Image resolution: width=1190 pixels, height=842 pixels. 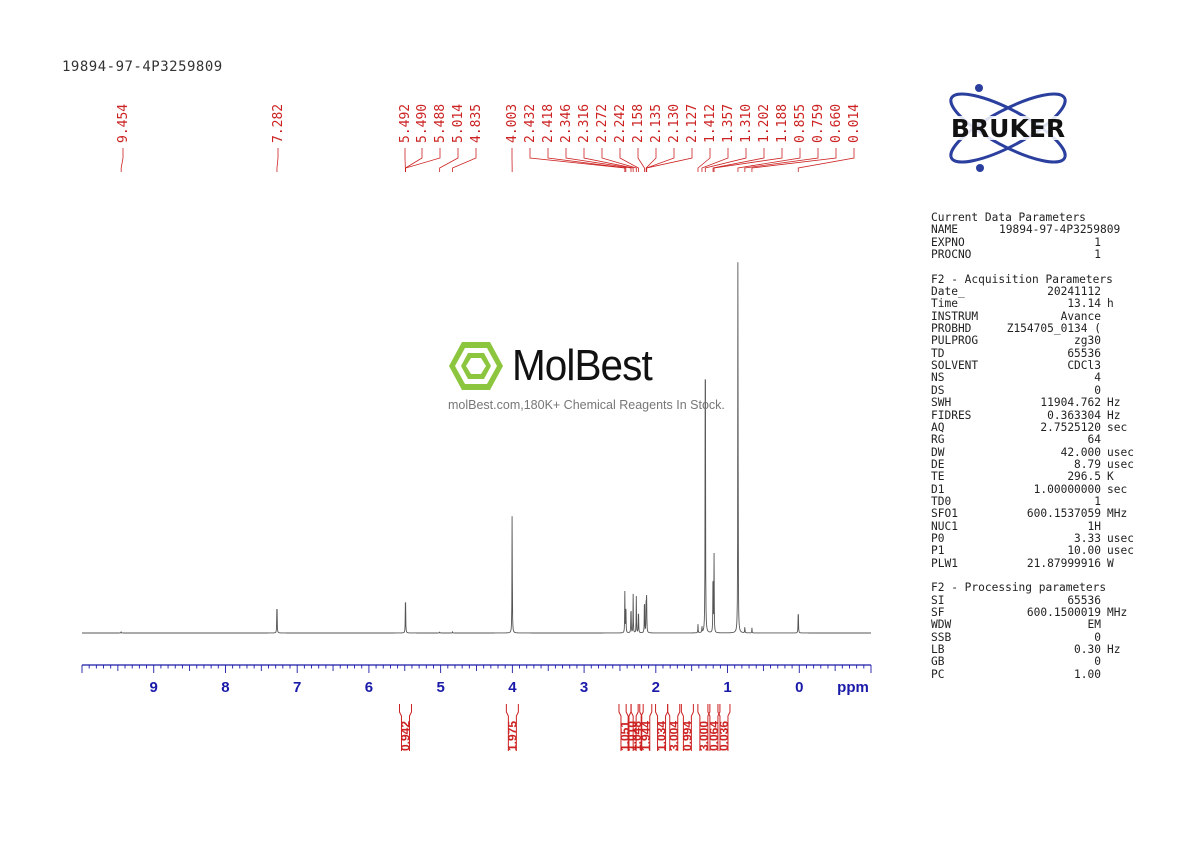 I want to click on parameter-row: WDW EM, so click(x=1032, y=625).